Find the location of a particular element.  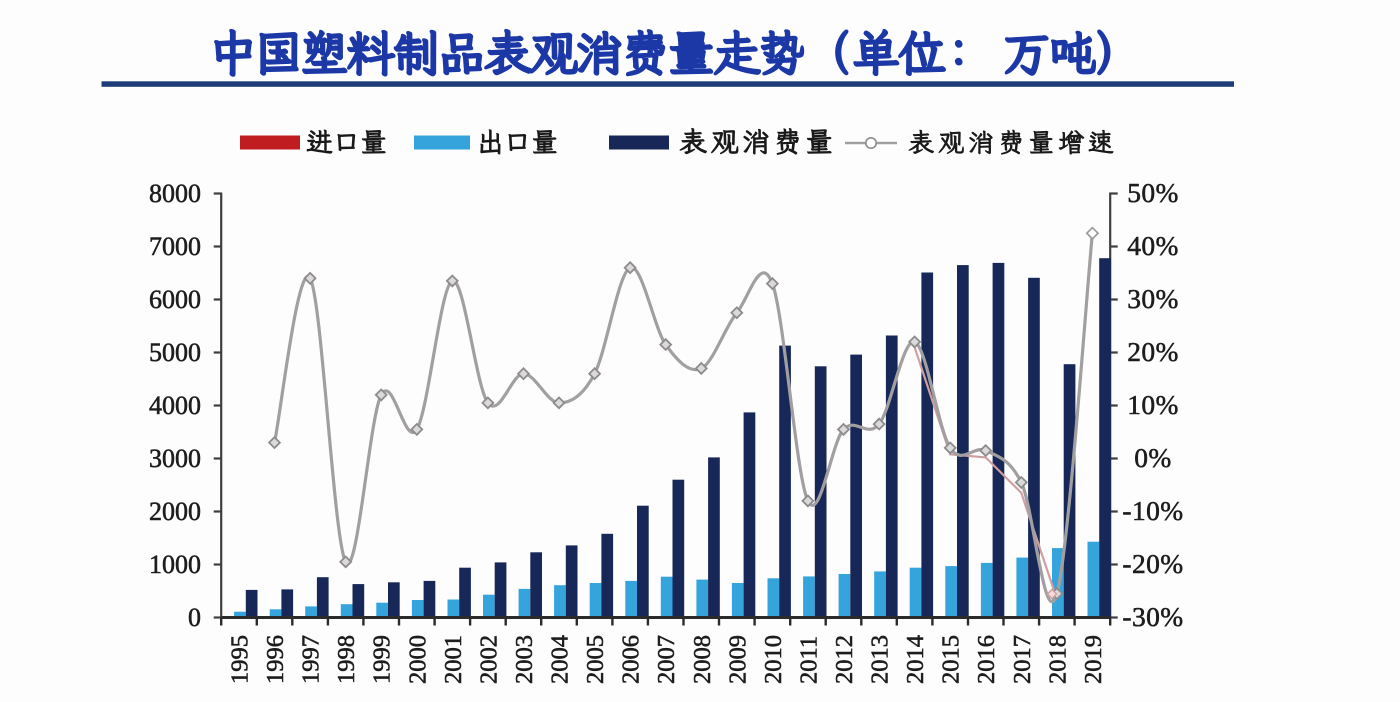

svg-text: -10% is located at coordinates (1152, 510).